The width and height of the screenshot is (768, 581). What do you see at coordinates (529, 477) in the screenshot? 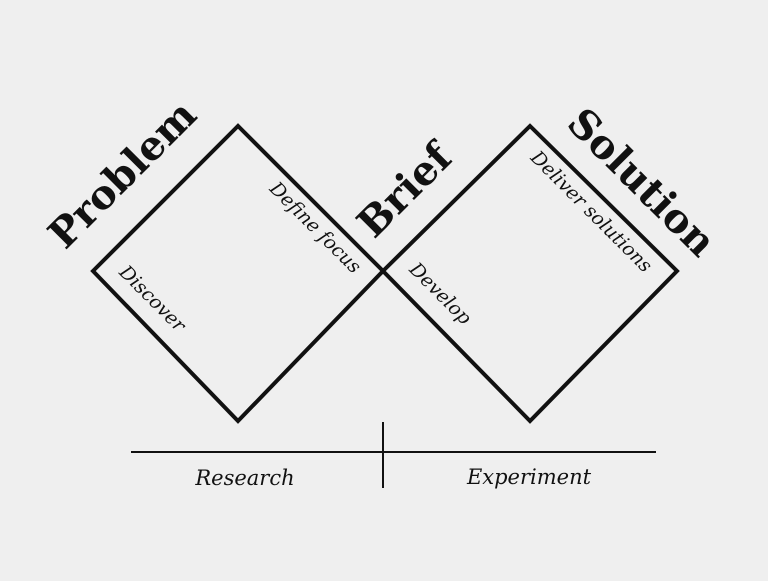
I see `experiment-label: Experiment` at bounding box center [529, 477].